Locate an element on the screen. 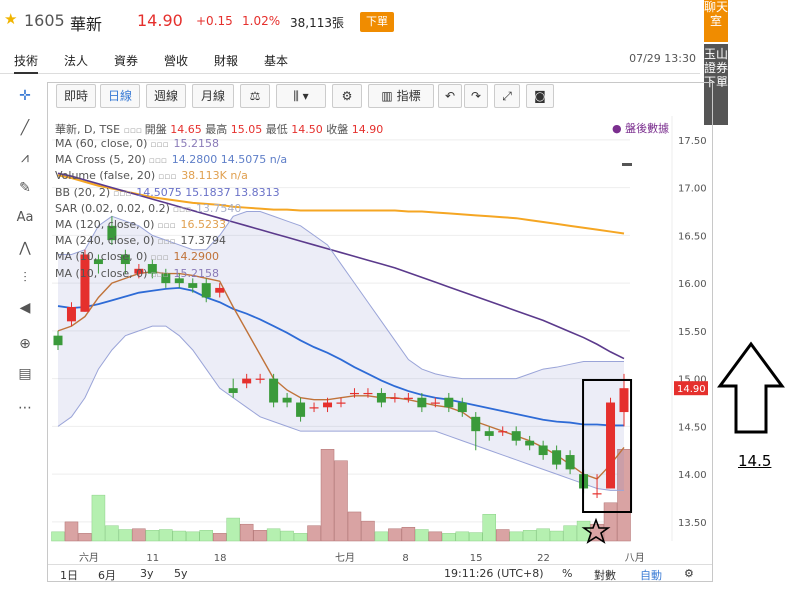 The height and width of the screenshot is (600, 789). range-6m: 6月 is located at coordinates (107, 575).